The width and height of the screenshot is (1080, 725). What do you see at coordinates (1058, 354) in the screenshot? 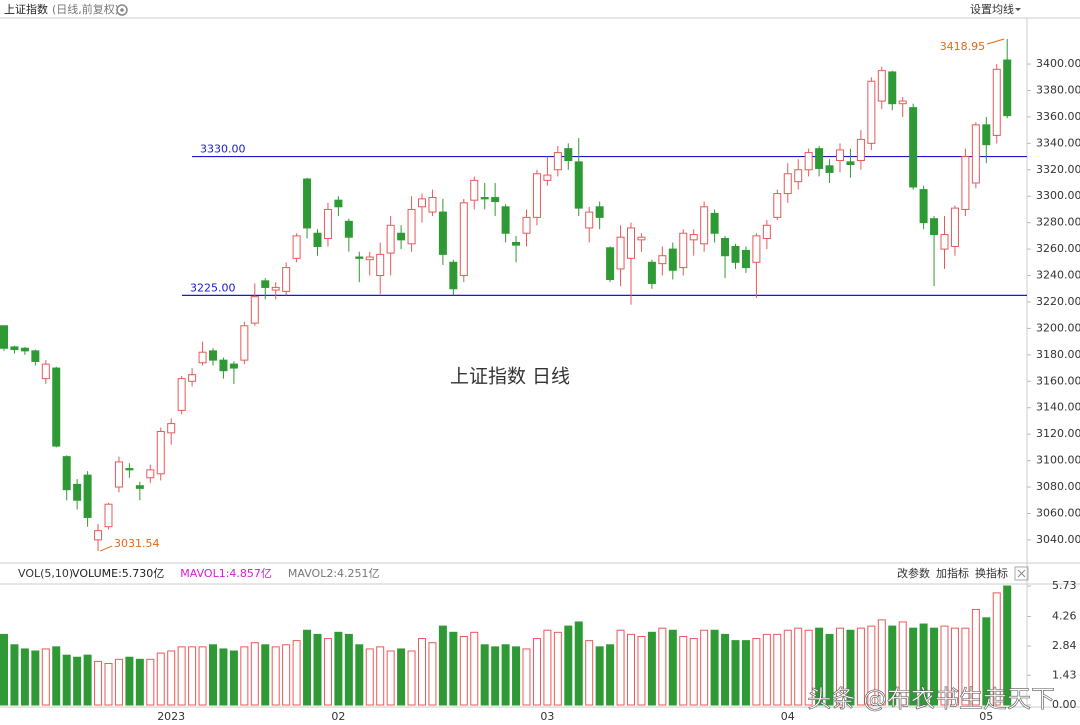
I see `y-tick-label: 3180.00` at bounding box center [1058, 354].